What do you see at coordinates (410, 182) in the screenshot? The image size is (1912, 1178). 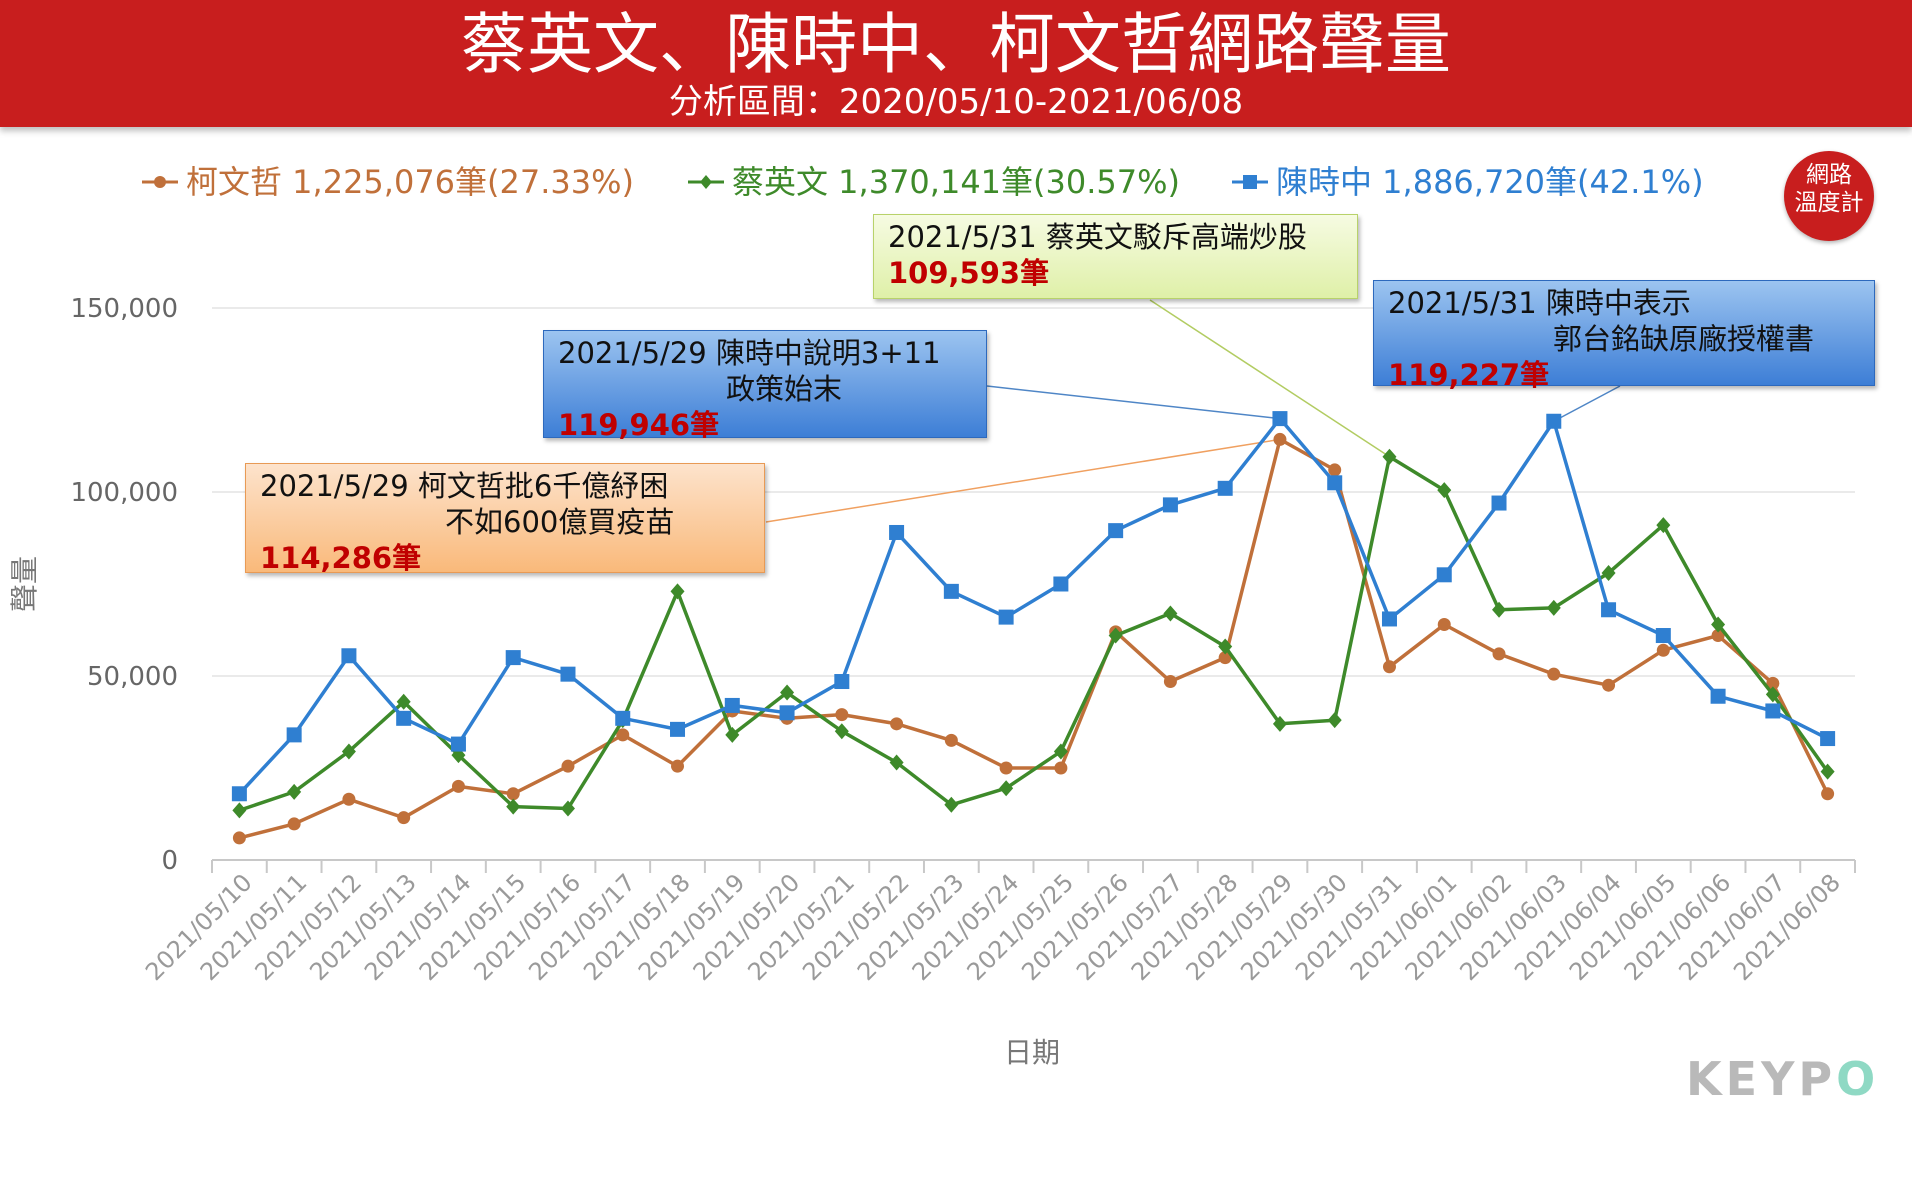 I see `legend-label-ko: 柯文哲 1,225,076筆(27.33%)` at bounding box center [410, 182].